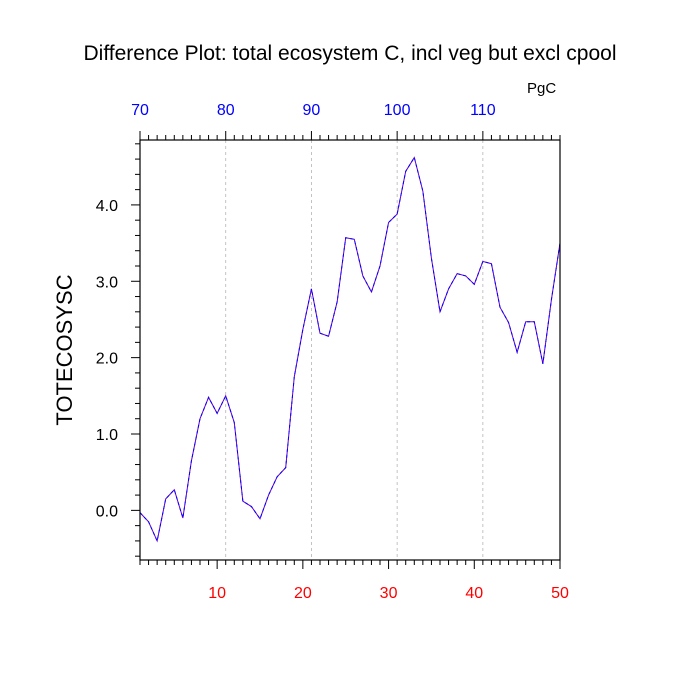 The image size is (700, 700). Describe the element at coordinates (140, 110) in the screenshot. I see `top-tick-label: 70` at that location.